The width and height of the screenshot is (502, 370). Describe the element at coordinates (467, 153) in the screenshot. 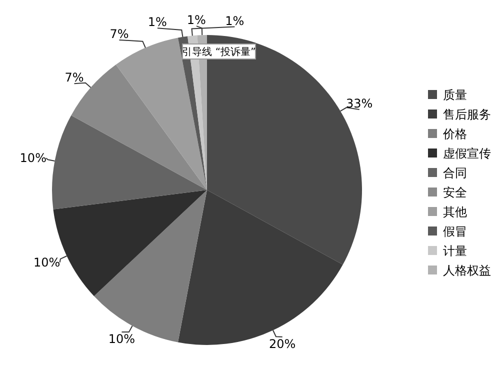

I see `legend-label: 虚假宣传` at that location.